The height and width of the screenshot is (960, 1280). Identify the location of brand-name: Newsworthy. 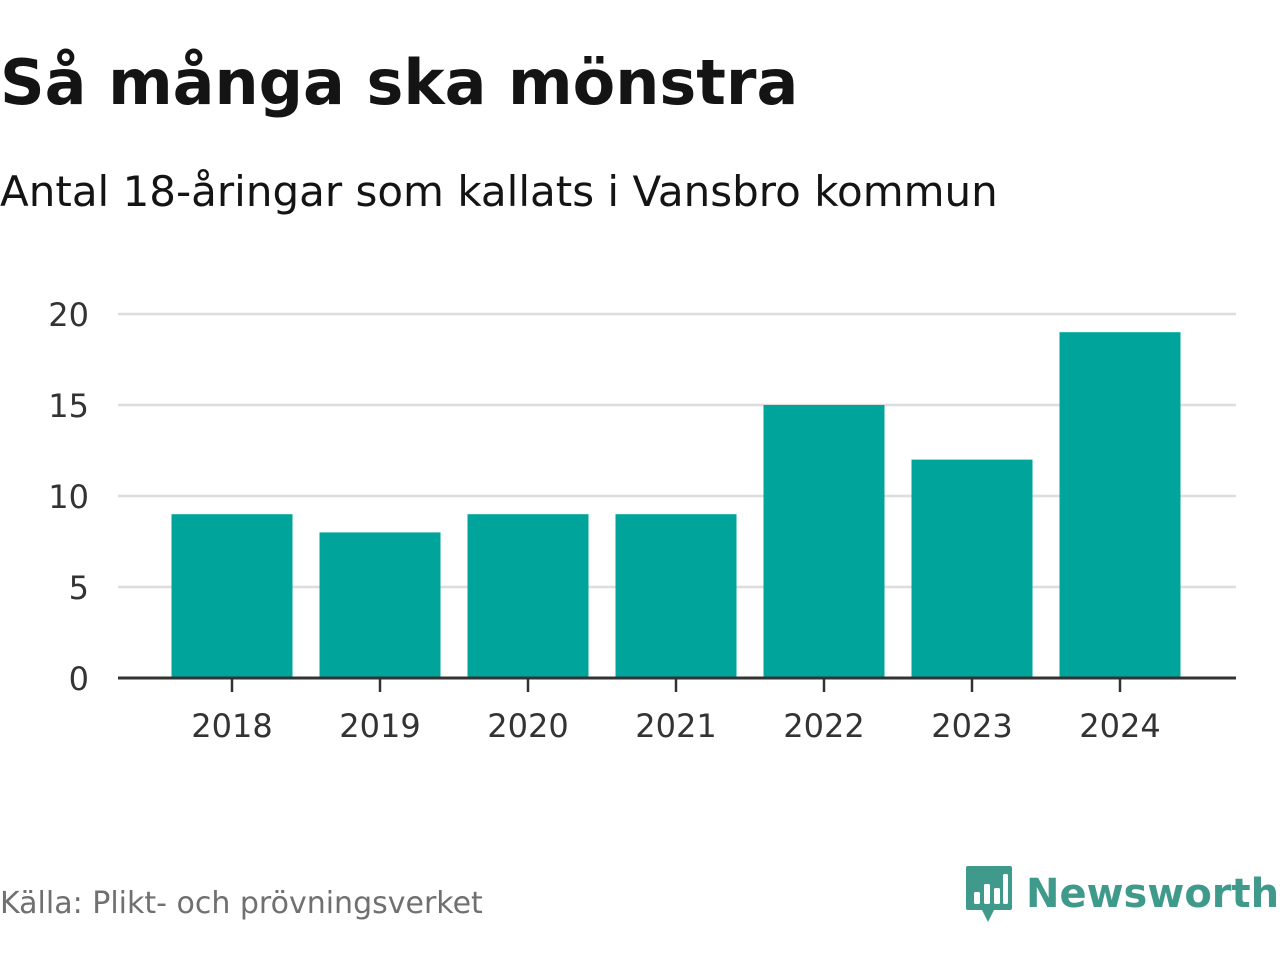
(1153, 894).